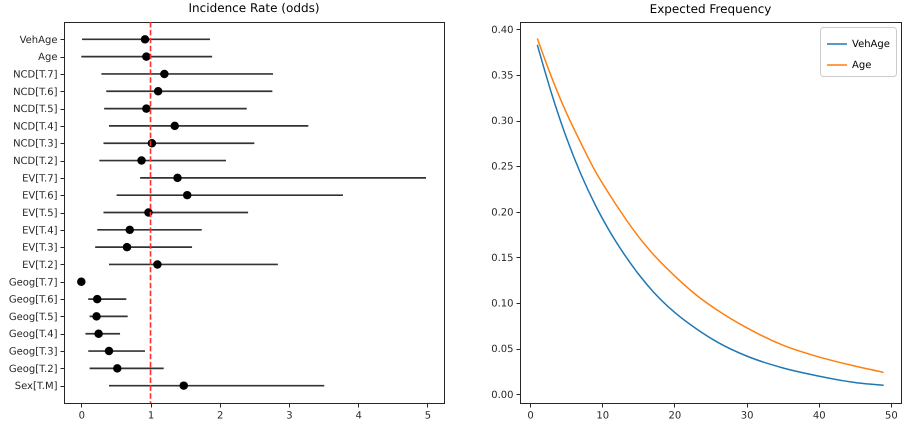  I want to click on x-tick-label: 20, so click(675, 416).